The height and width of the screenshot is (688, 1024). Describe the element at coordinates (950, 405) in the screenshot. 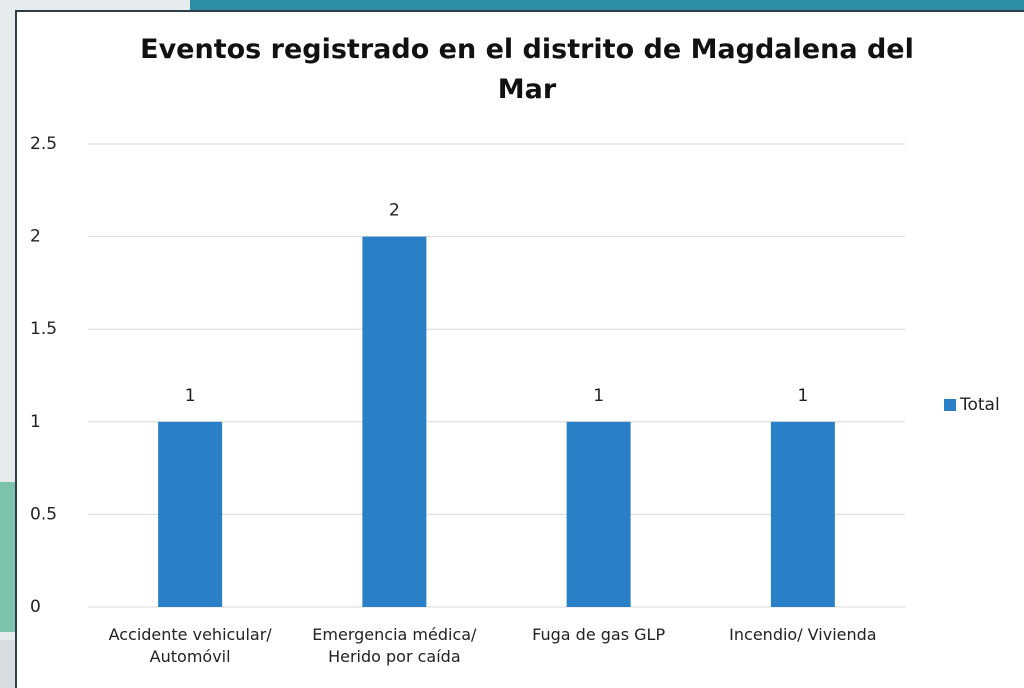

I see `legend-swatch` at that location.